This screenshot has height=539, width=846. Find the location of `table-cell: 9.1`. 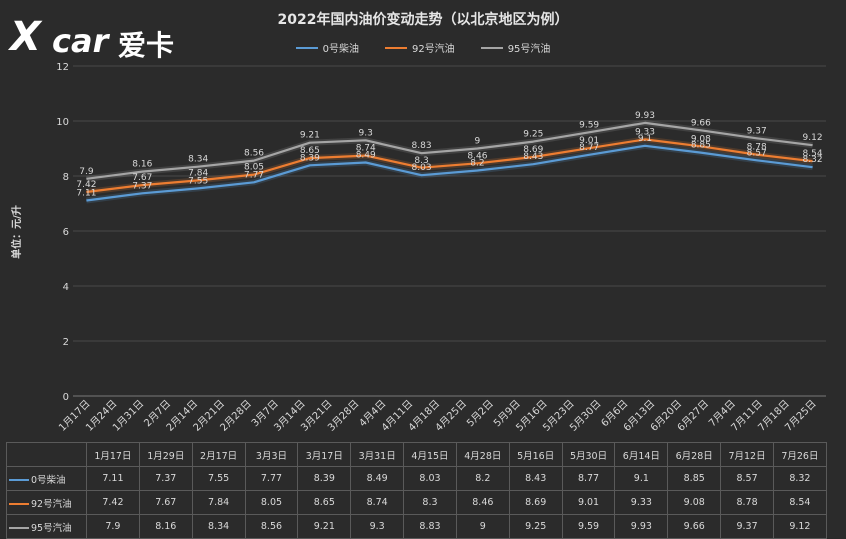

table-cell: 9.1 is located at coordinates (641, 478).